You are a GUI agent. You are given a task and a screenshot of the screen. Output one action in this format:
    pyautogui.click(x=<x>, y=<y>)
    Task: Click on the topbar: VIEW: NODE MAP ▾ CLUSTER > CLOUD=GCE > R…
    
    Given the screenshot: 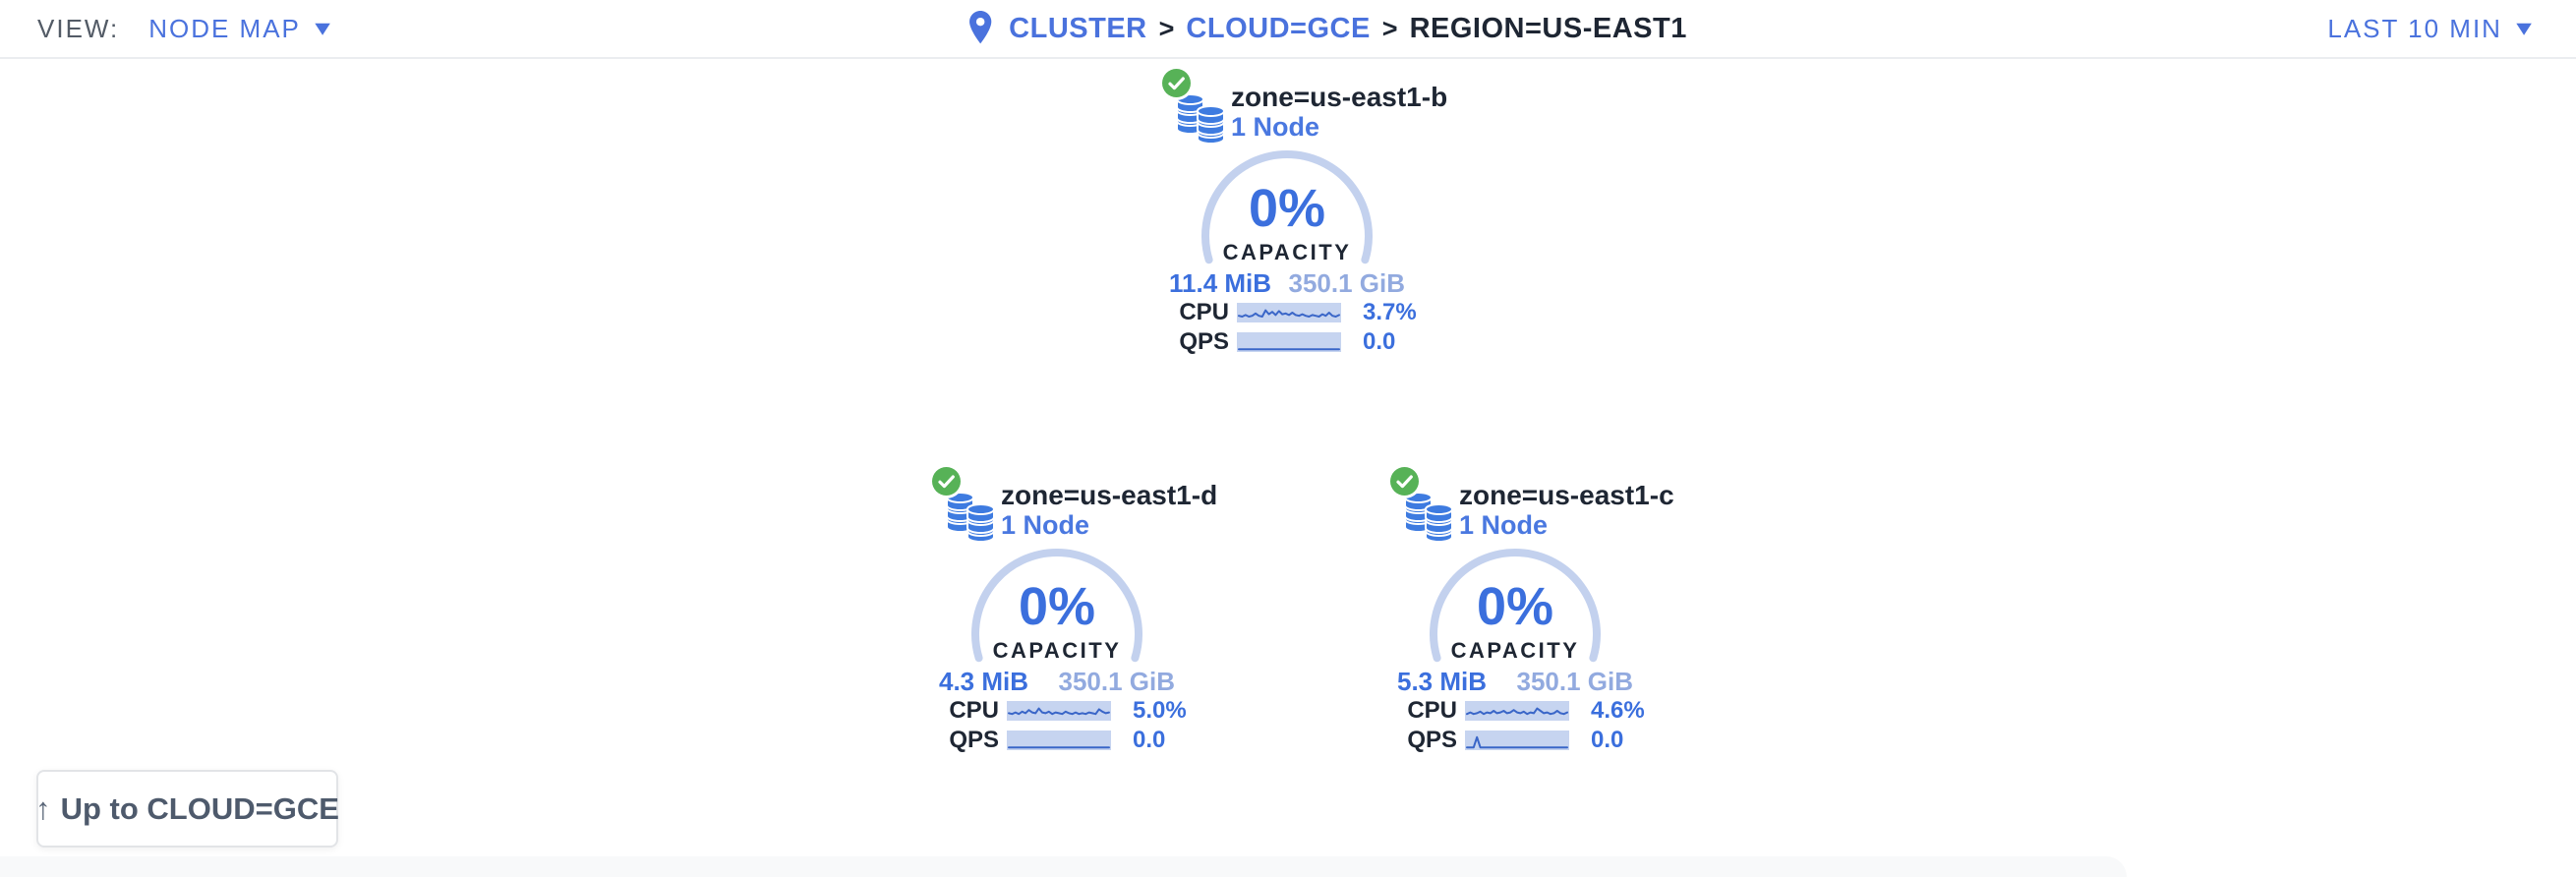 What is the action you would take?
    pyautogui.click(x=1288, y=29)
    